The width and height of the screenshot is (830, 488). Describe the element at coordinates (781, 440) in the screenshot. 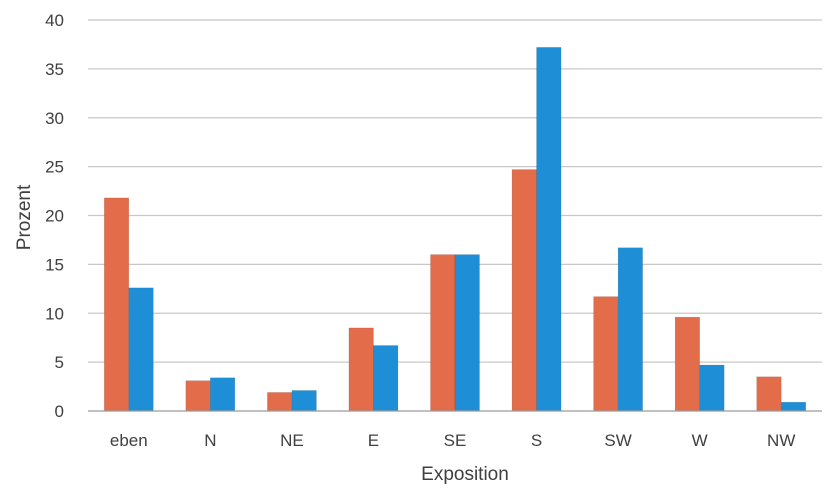

I see `x-tick-label-NW: NW` at that location.